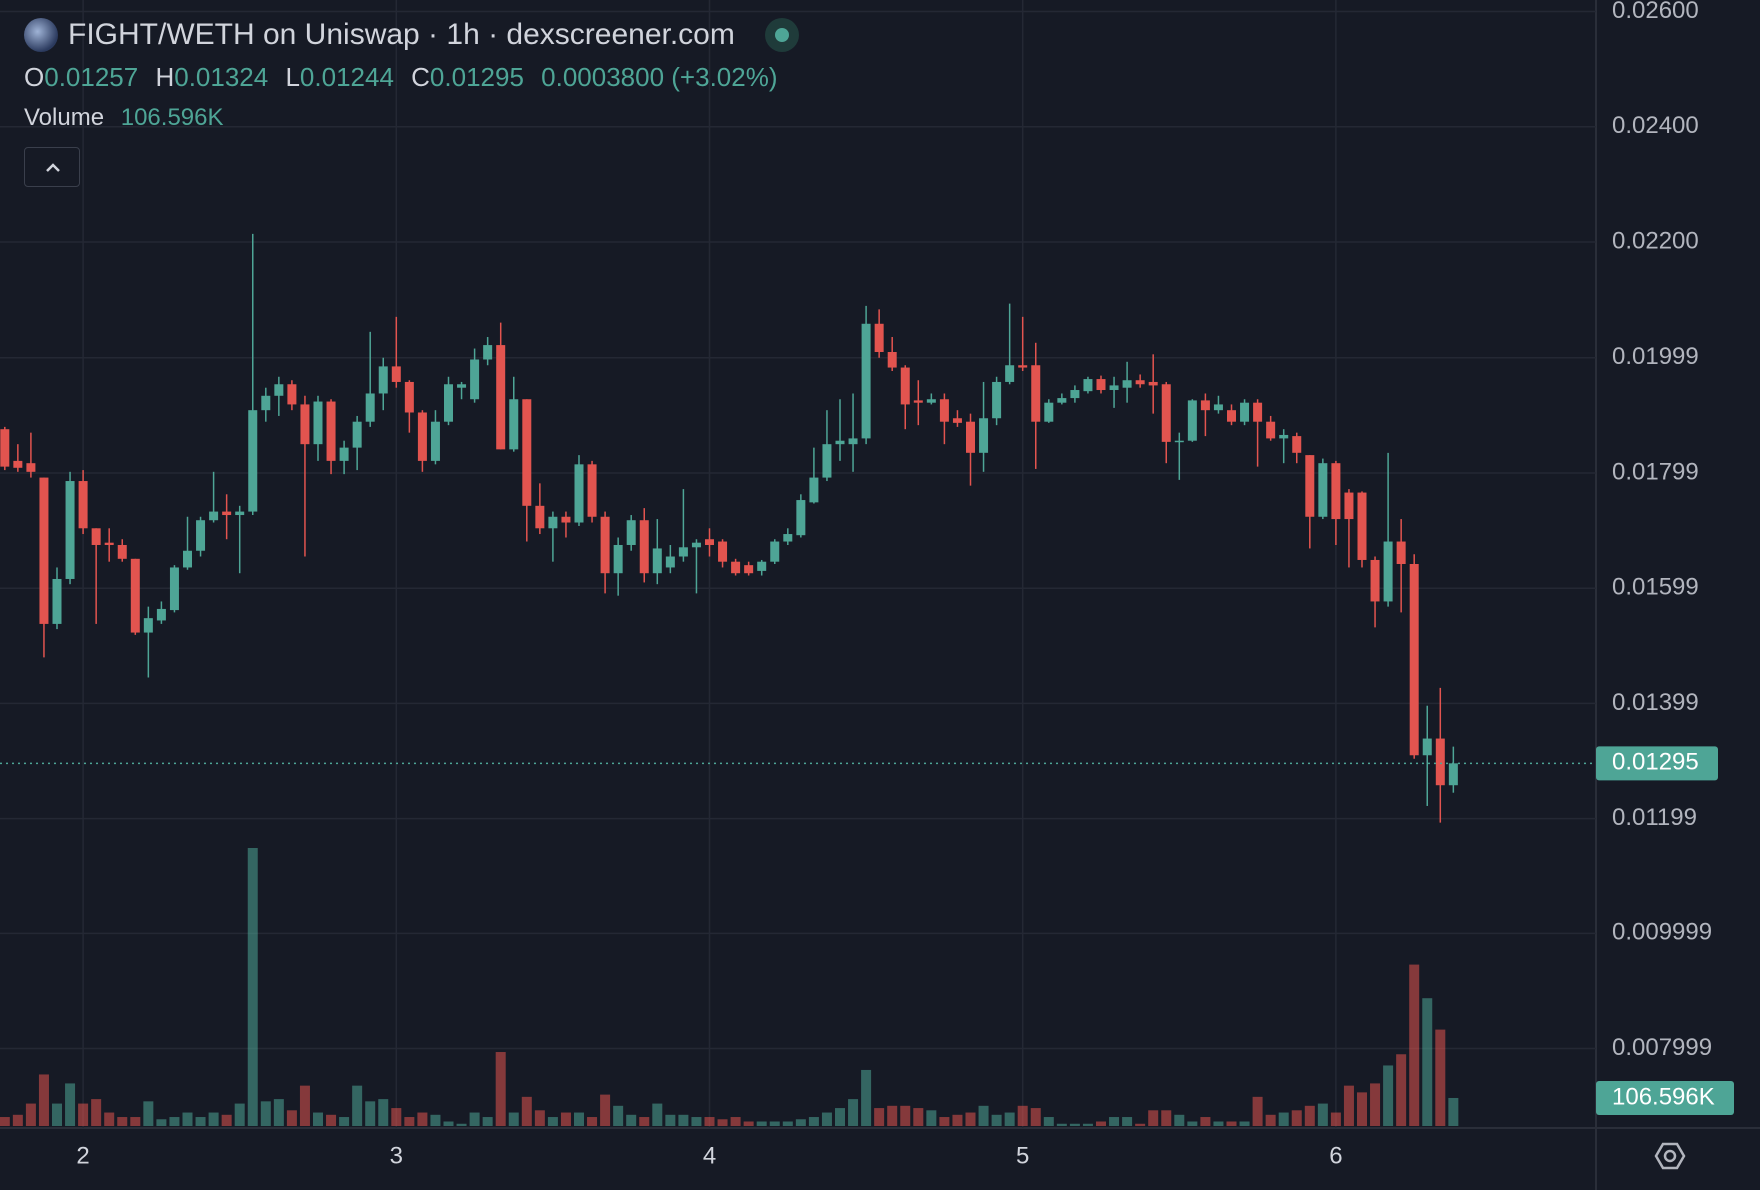 The height and width of the screenshot is (1190, 1760). I want to click on y-tick-label: 0.02400, so click(1655, 125).